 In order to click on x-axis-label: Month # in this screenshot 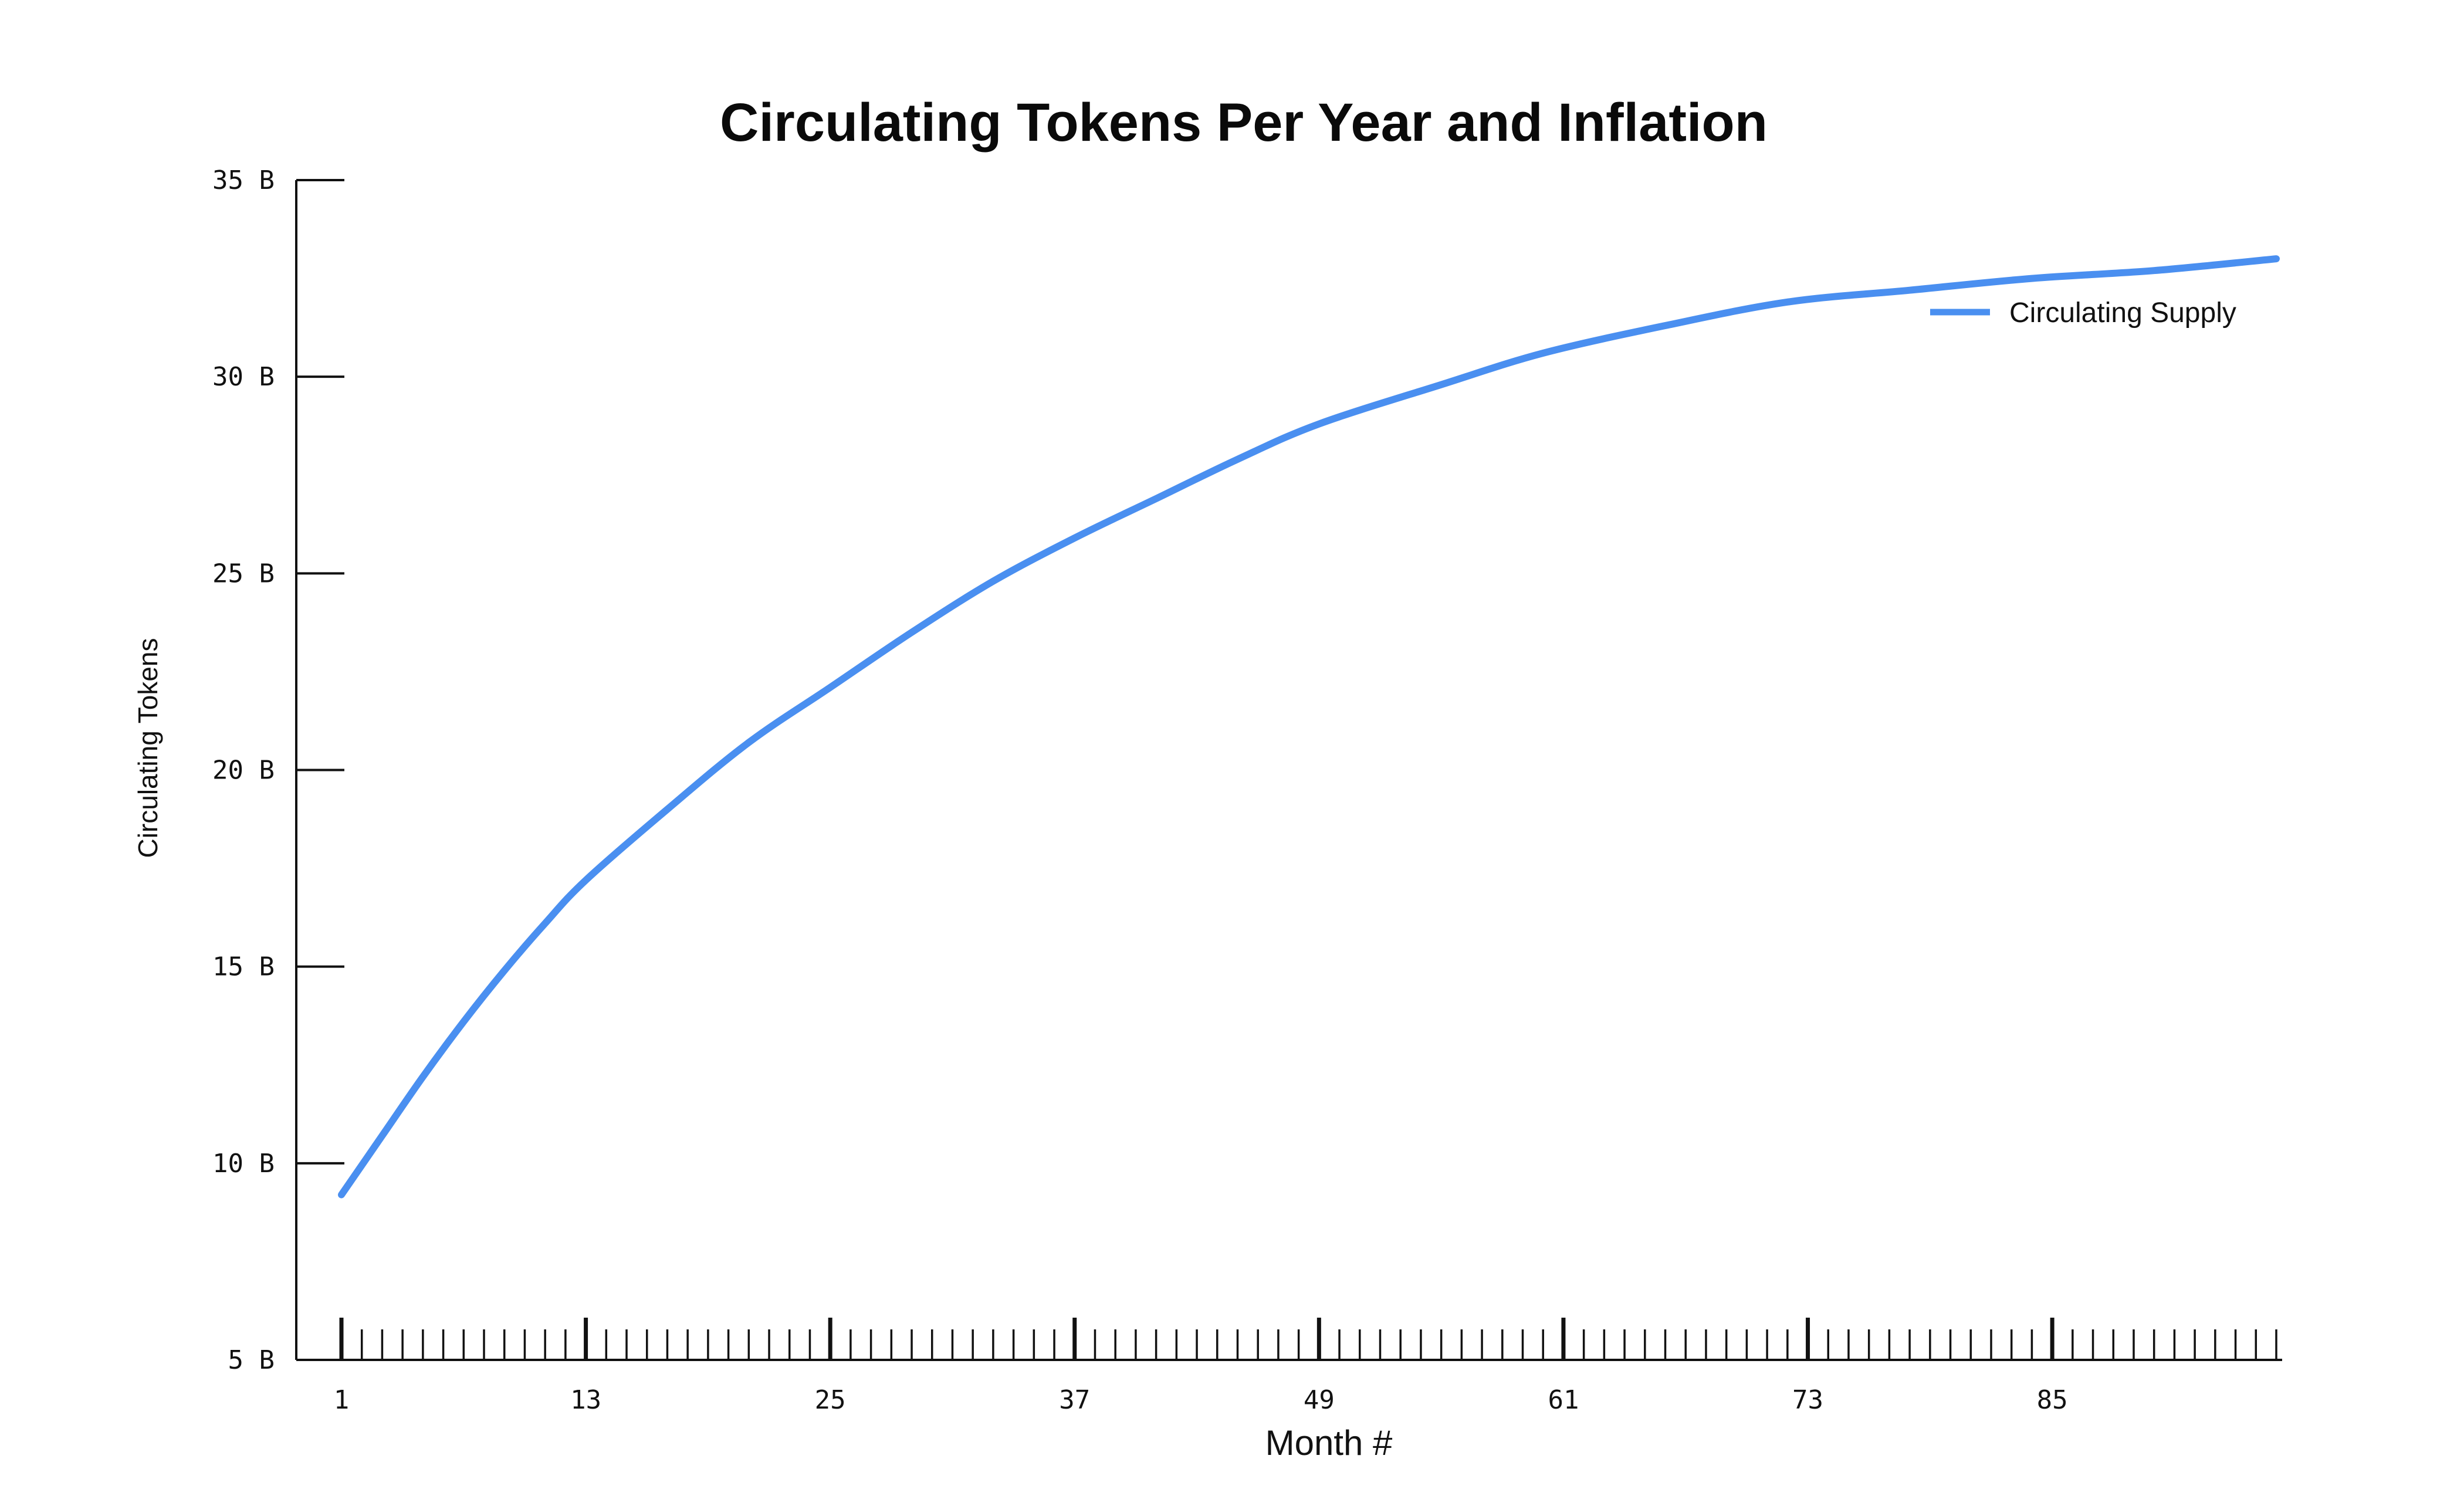, I will do `click(1329, 1443)`.